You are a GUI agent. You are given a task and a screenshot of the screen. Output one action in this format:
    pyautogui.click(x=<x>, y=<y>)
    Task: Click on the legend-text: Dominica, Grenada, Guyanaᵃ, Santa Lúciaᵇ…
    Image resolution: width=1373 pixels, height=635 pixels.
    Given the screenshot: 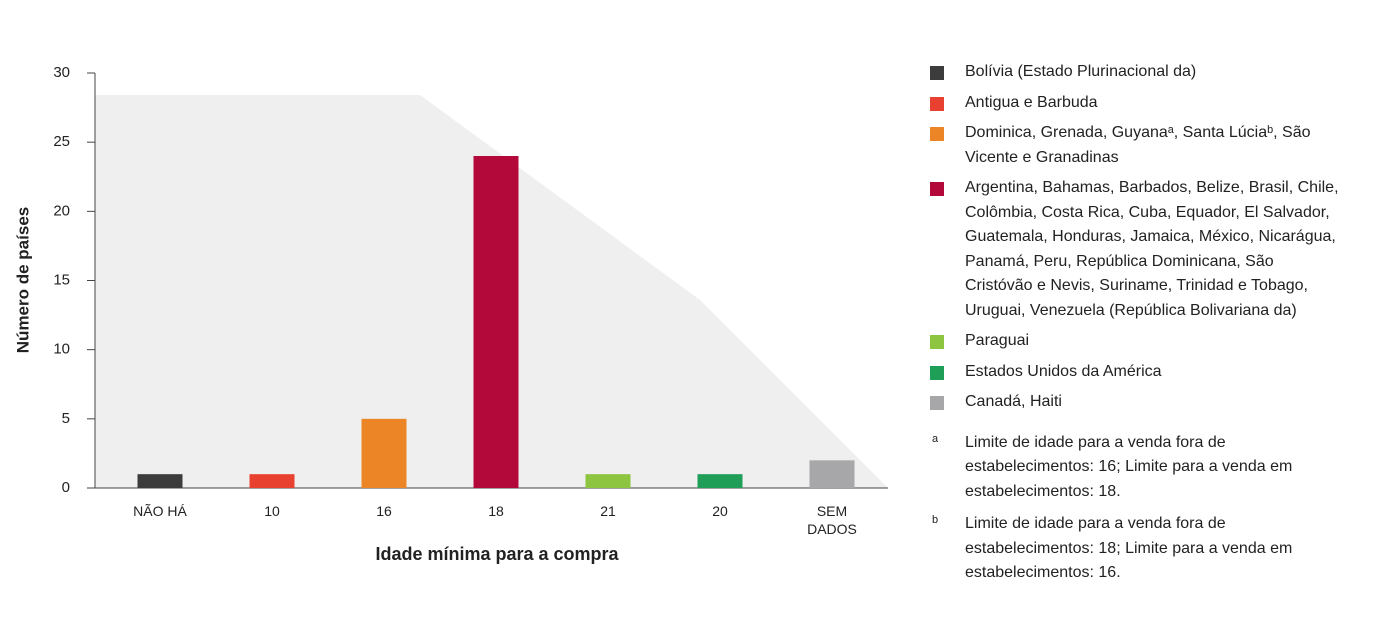 What is the action you would take?
    pyautogui.click(x=1138, y=145)
    